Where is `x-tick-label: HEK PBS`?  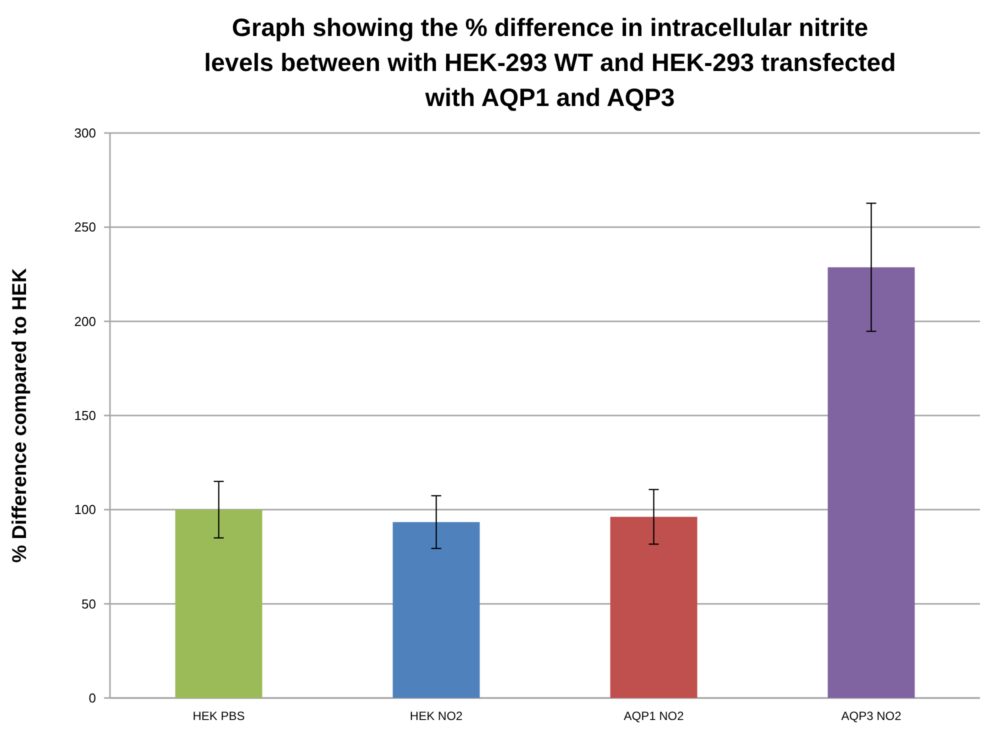 x-tick-label: HEK PBS is located at coordinates (218, 716).